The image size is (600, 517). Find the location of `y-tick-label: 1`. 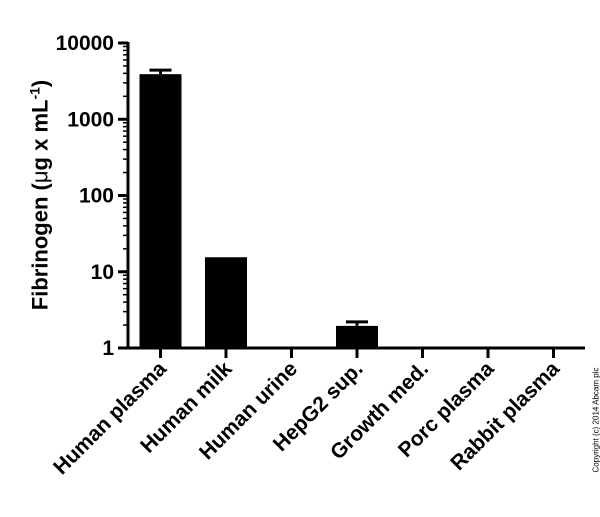

y-tick-label: 1 is located at coordinates (108, 348).